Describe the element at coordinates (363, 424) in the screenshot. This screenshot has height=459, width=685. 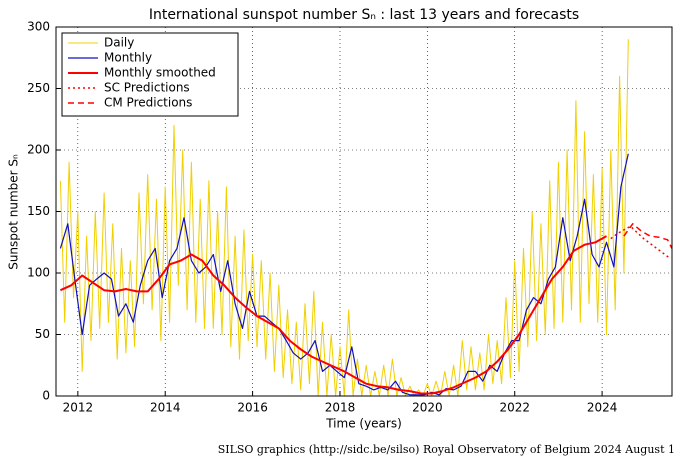
I see `x-axis-label: Time (years)` at that location.